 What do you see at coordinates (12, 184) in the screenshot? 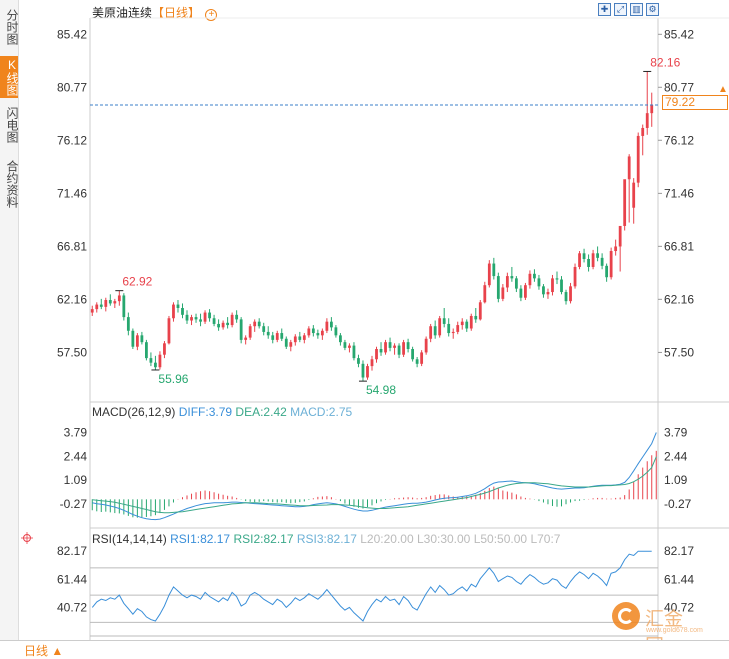
I see `tab-contract-info: 合约资料` at bounding box center [12, 184].